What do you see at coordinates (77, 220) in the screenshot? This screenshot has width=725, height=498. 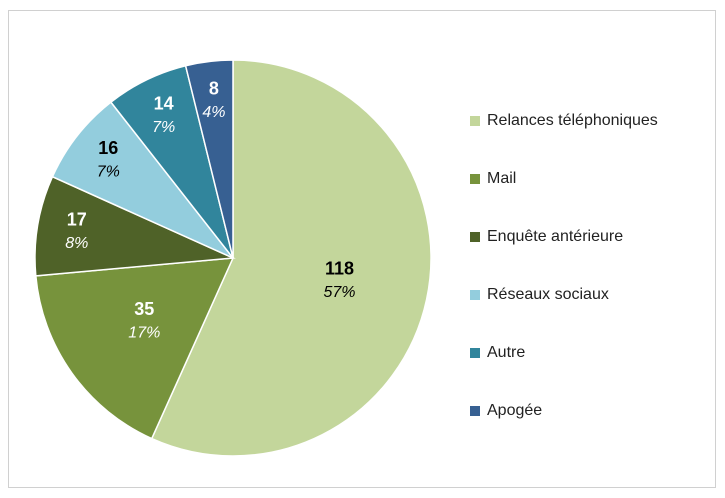 I see `slice-value-label: 17` at bounding box center [77, 220].